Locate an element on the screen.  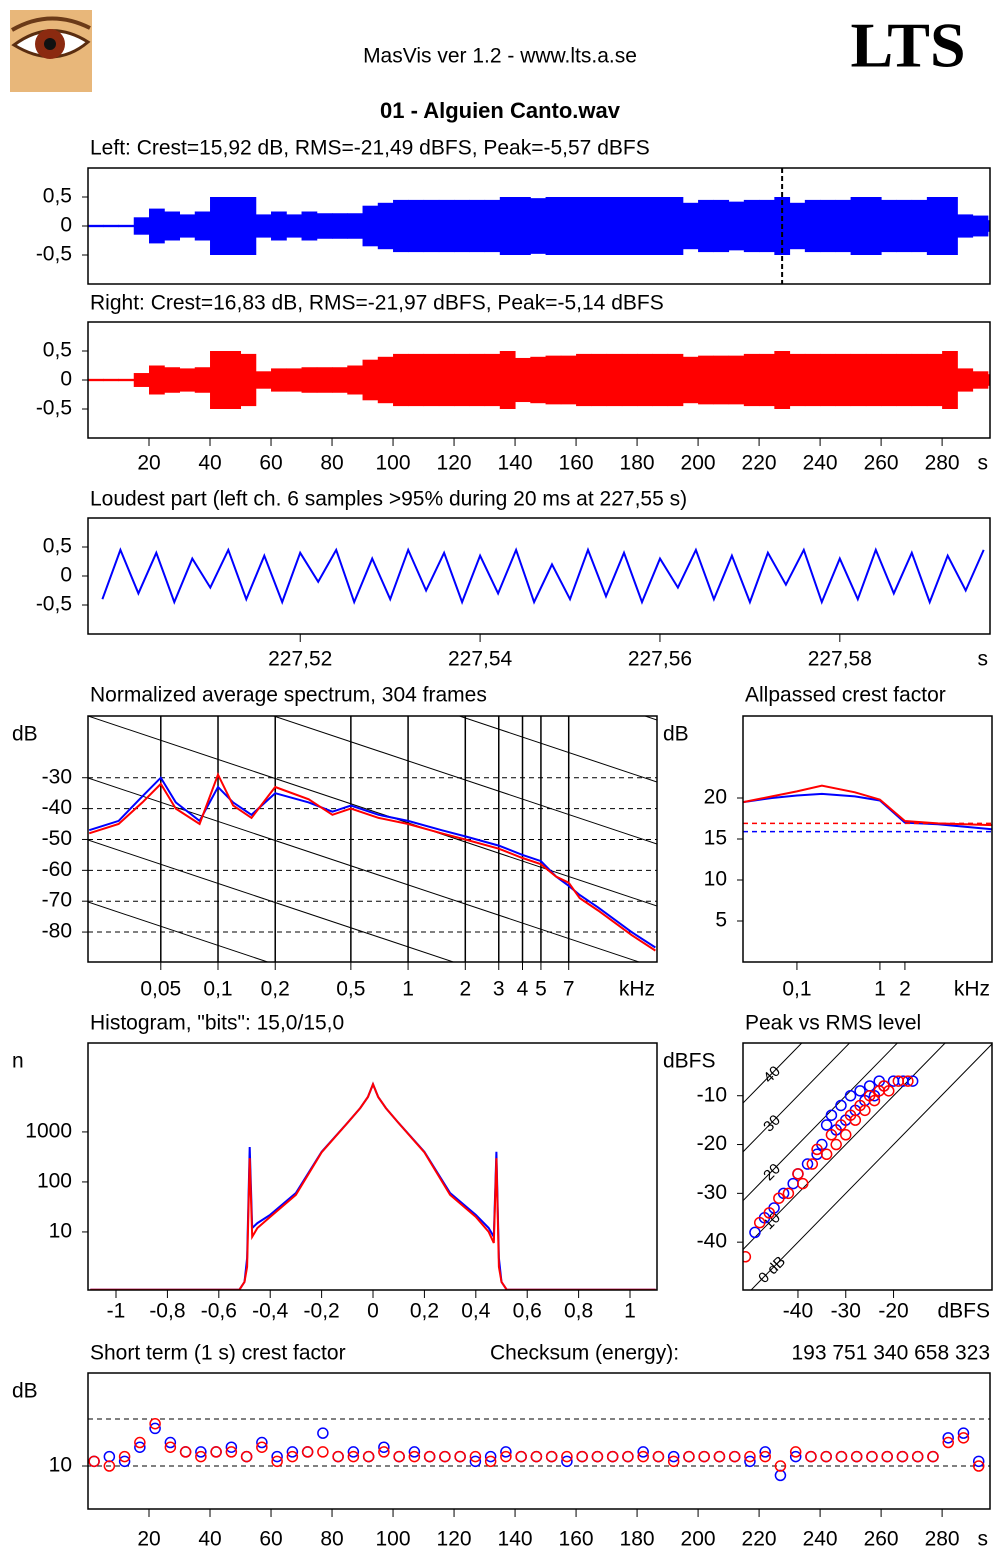
x-tick-label: 80 is located at coordinates (331, 1539).